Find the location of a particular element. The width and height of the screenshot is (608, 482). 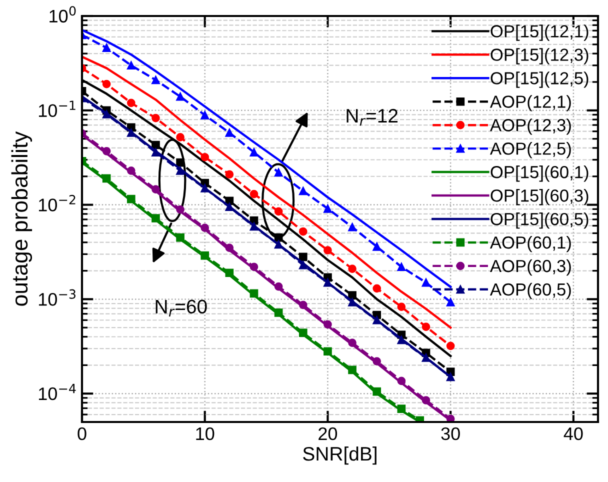

legend-label: AOP(12,1) is located at coordinates (530, 103).